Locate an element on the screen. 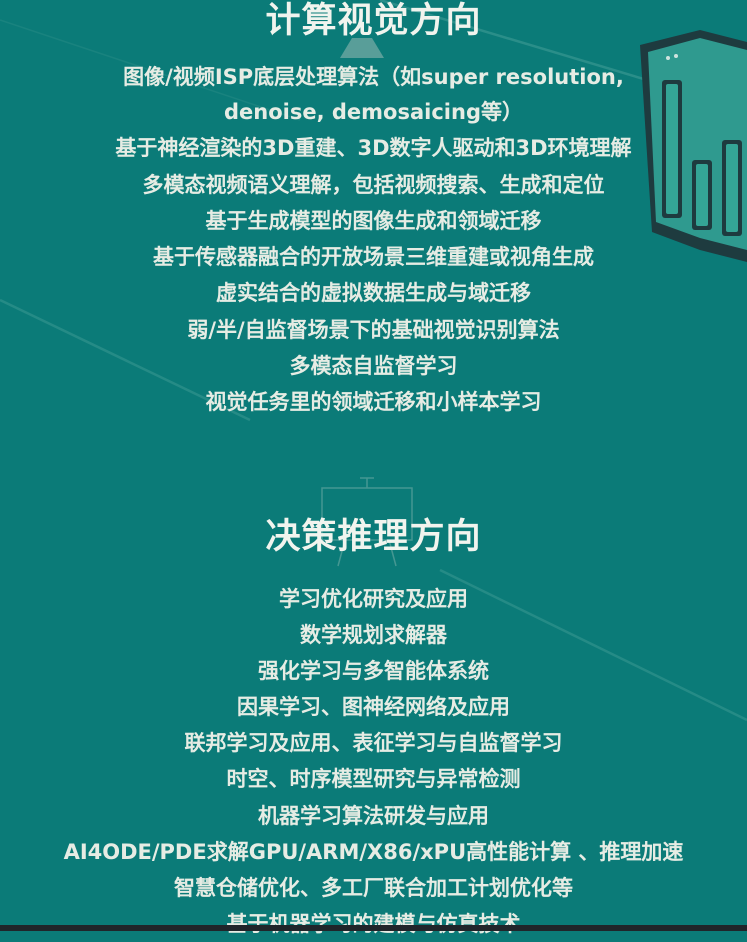 This screenshot has height=942, width=747. list-item: 图像/视频ISP底层处理算法（如super resolution, is located at coordinates (373, 77).